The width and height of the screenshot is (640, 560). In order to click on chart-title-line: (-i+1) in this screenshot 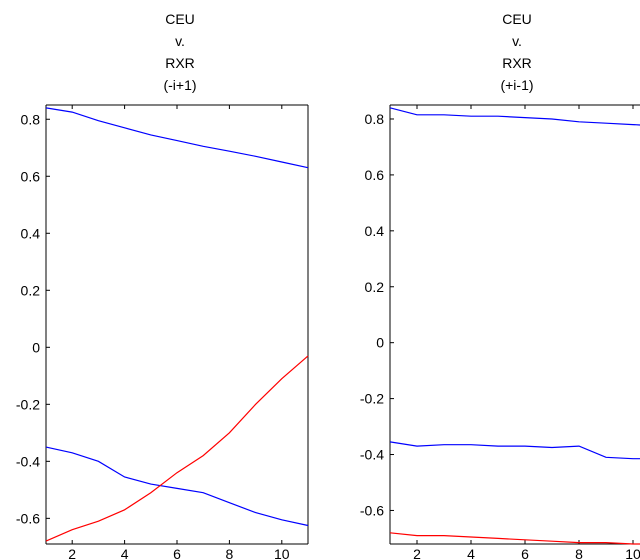, I will do `click(179, 85)`.